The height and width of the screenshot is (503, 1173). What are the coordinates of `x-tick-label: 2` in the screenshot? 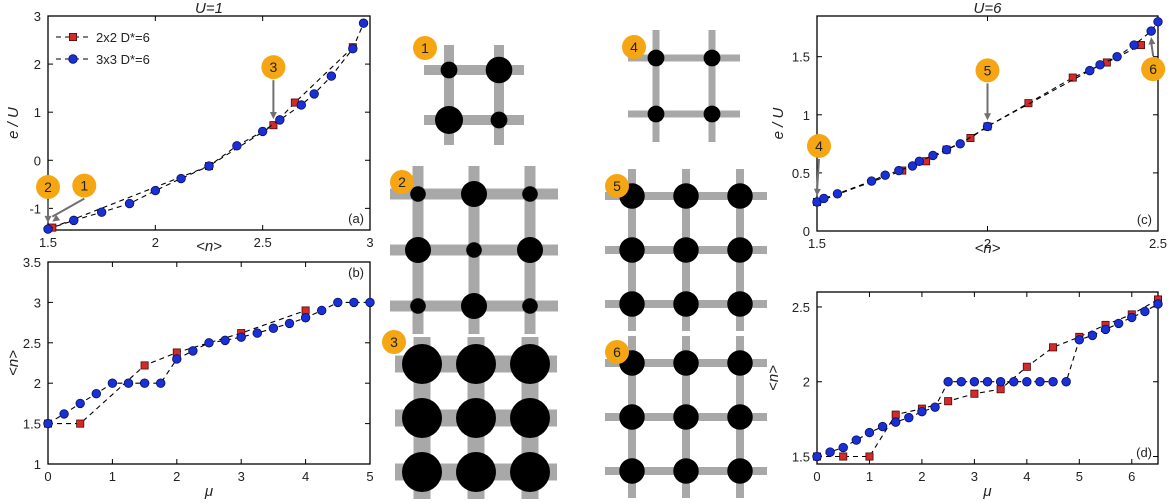 It's located at (987, 243).